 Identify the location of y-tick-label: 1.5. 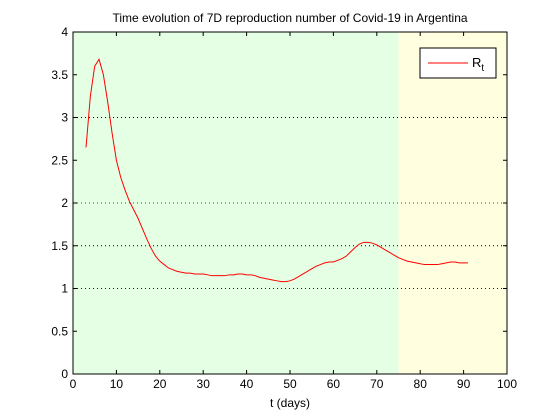
(59, 246).